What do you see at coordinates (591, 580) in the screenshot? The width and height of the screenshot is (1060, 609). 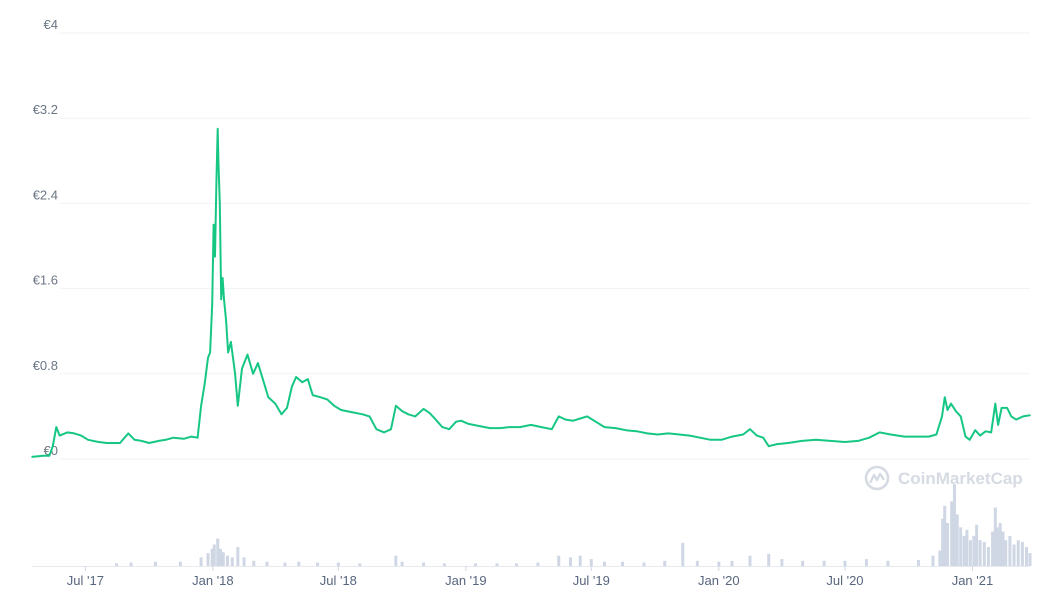 I see `x-tick-label: Jul '19` at bounding box center [591, 580].